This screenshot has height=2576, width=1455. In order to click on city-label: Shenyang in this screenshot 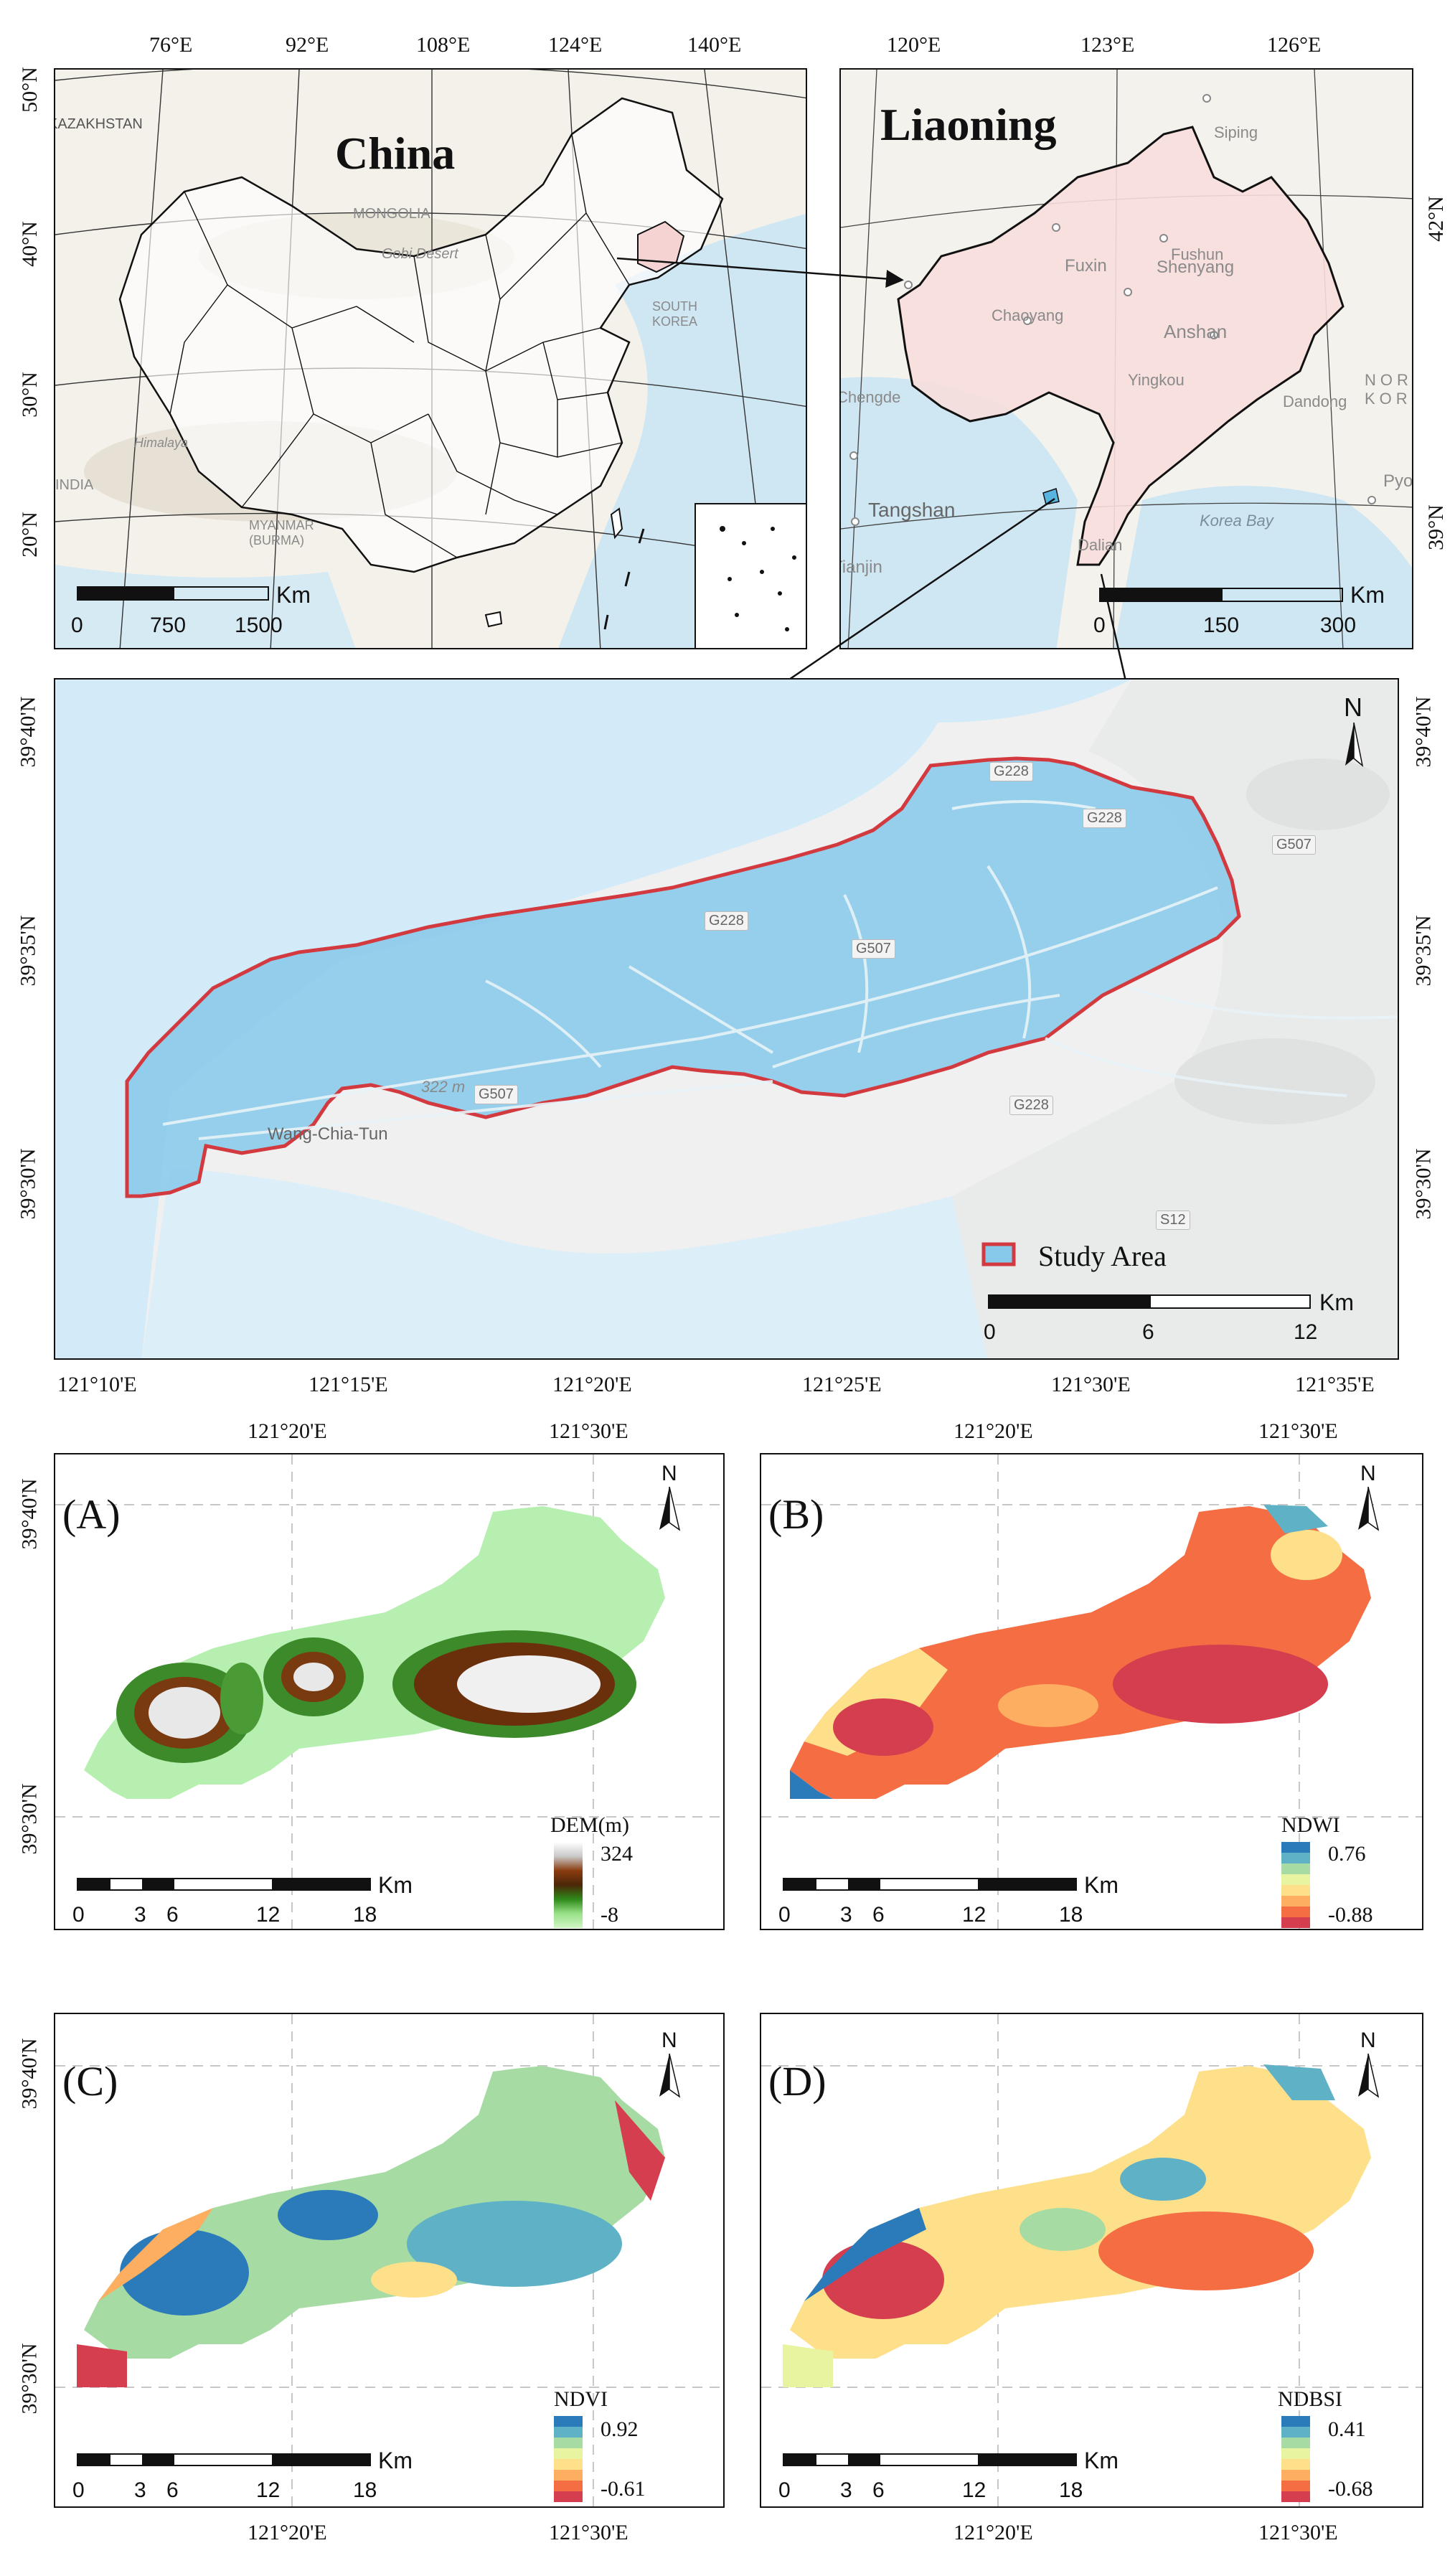, I will do `click(1196, 267)`.